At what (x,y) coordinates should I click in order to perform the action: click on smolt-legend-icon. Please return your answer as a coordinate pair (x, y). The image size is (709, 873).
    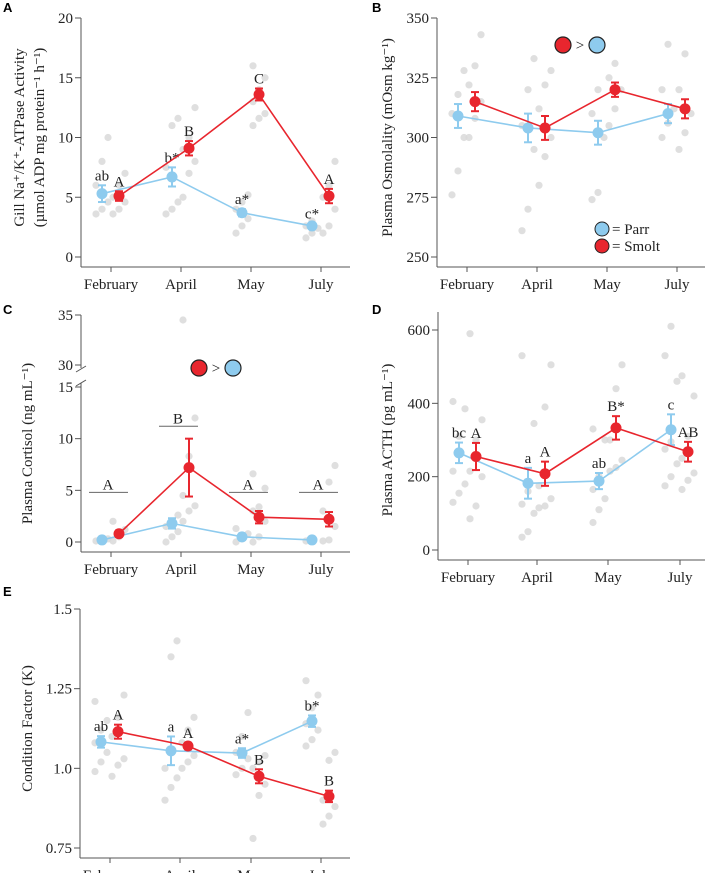
    Looking at the image, I should click on (602, 246).